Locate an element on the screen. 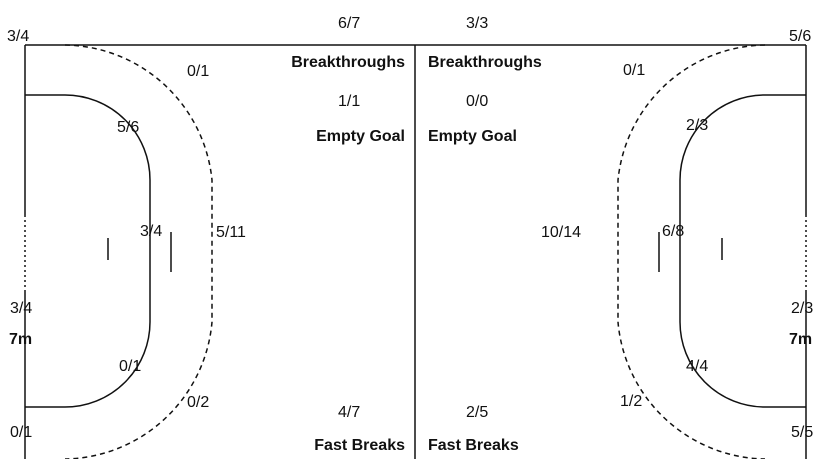  goal-area-left is located at coordinates (88, 251).